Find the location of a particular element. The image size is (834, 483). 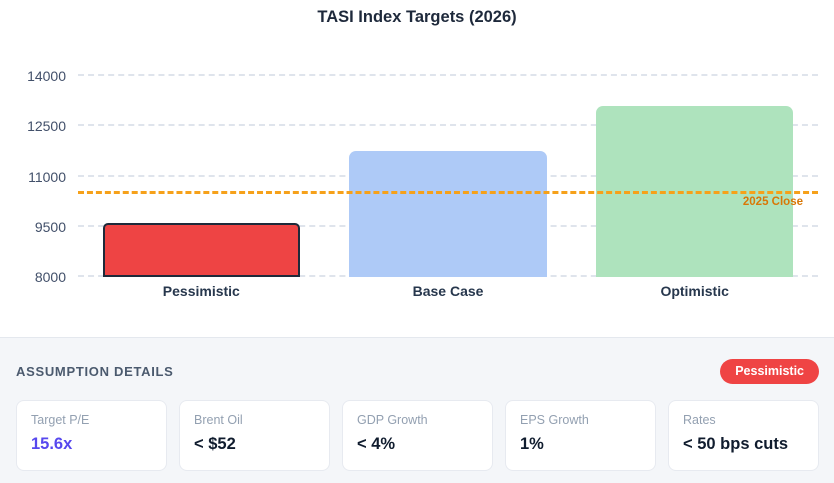

assumption-card-eps-growth: EPS Growth 1% is located at coordinates (580, 435).